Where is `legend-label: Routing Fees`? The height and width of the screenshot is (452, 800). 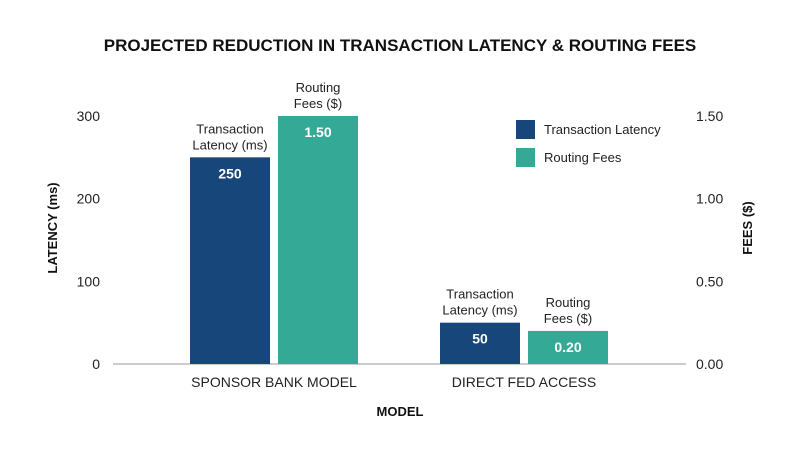 legend-label: Routing Fees is located at coordinates (583, 157).